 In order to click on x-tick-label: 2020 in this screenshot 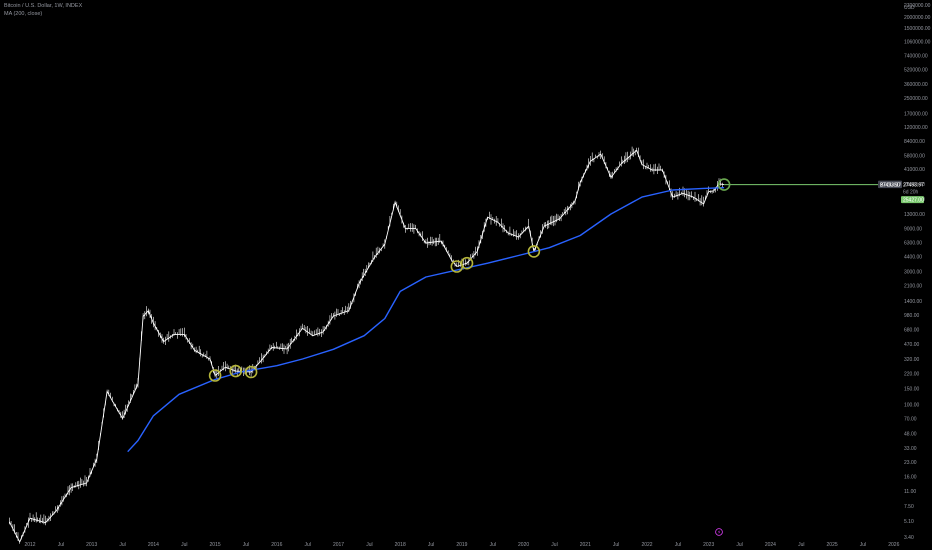, I will do `click(523, 545)`.